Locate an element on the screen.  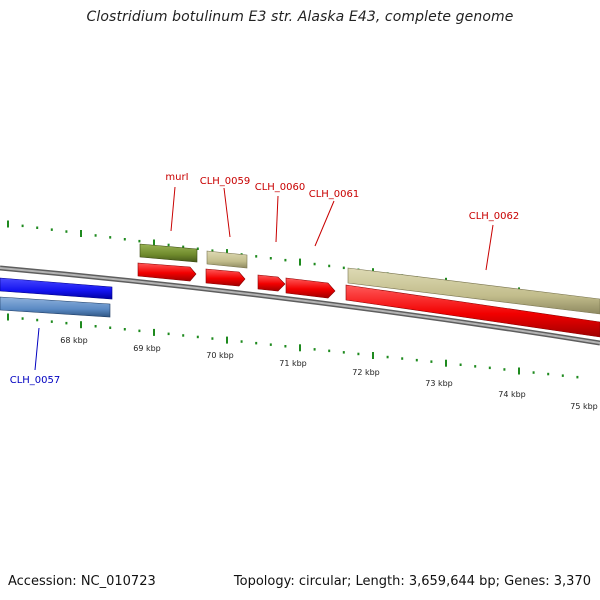
feature-CLH_0059-cds is located at coordinates (225, 277).